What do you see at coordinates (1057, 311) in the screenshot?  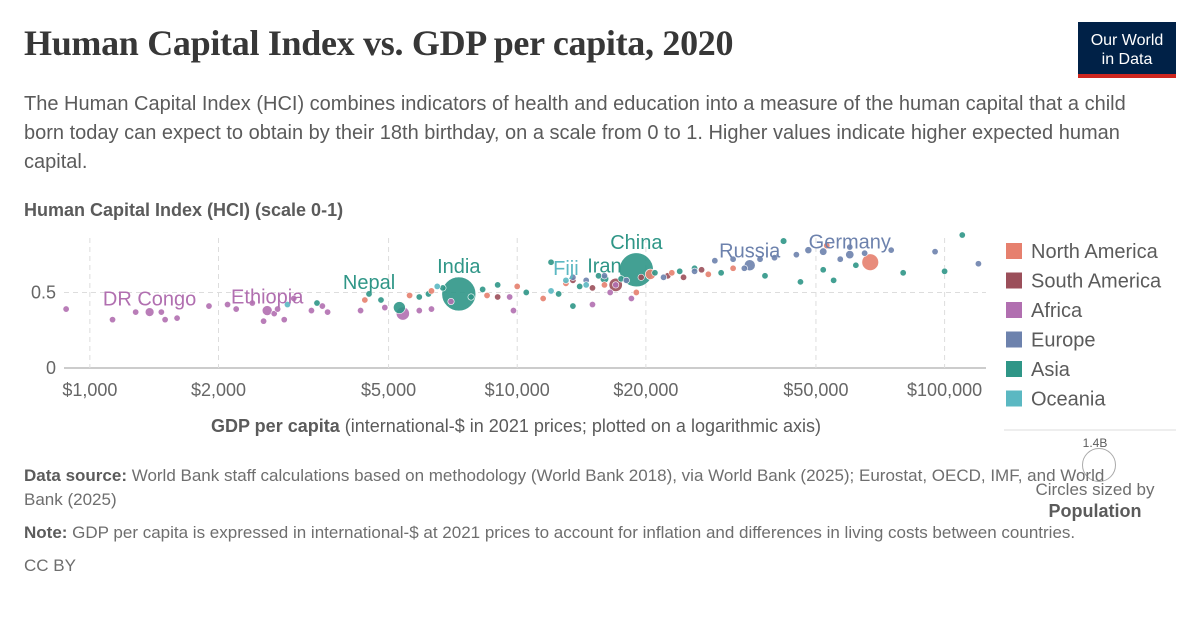 I see `legend-label-africa: Africa` at bounding box center [1057, 311].